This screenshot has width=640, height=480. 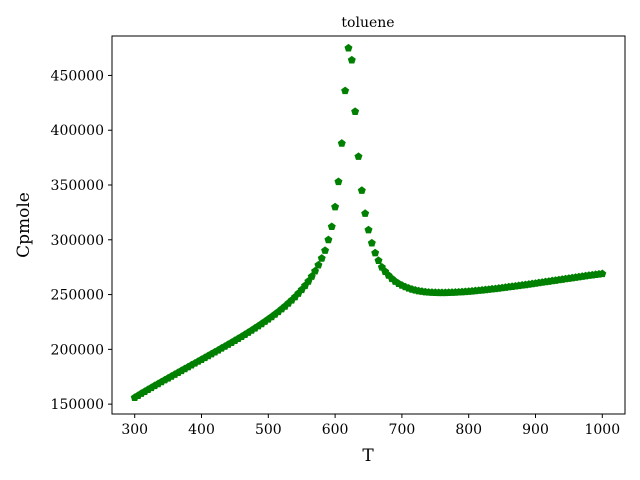 What do you see at coordinates (77, 350) in the screenshot?
I see `y-tick-label: 200000` at bounding box center [77, 350].